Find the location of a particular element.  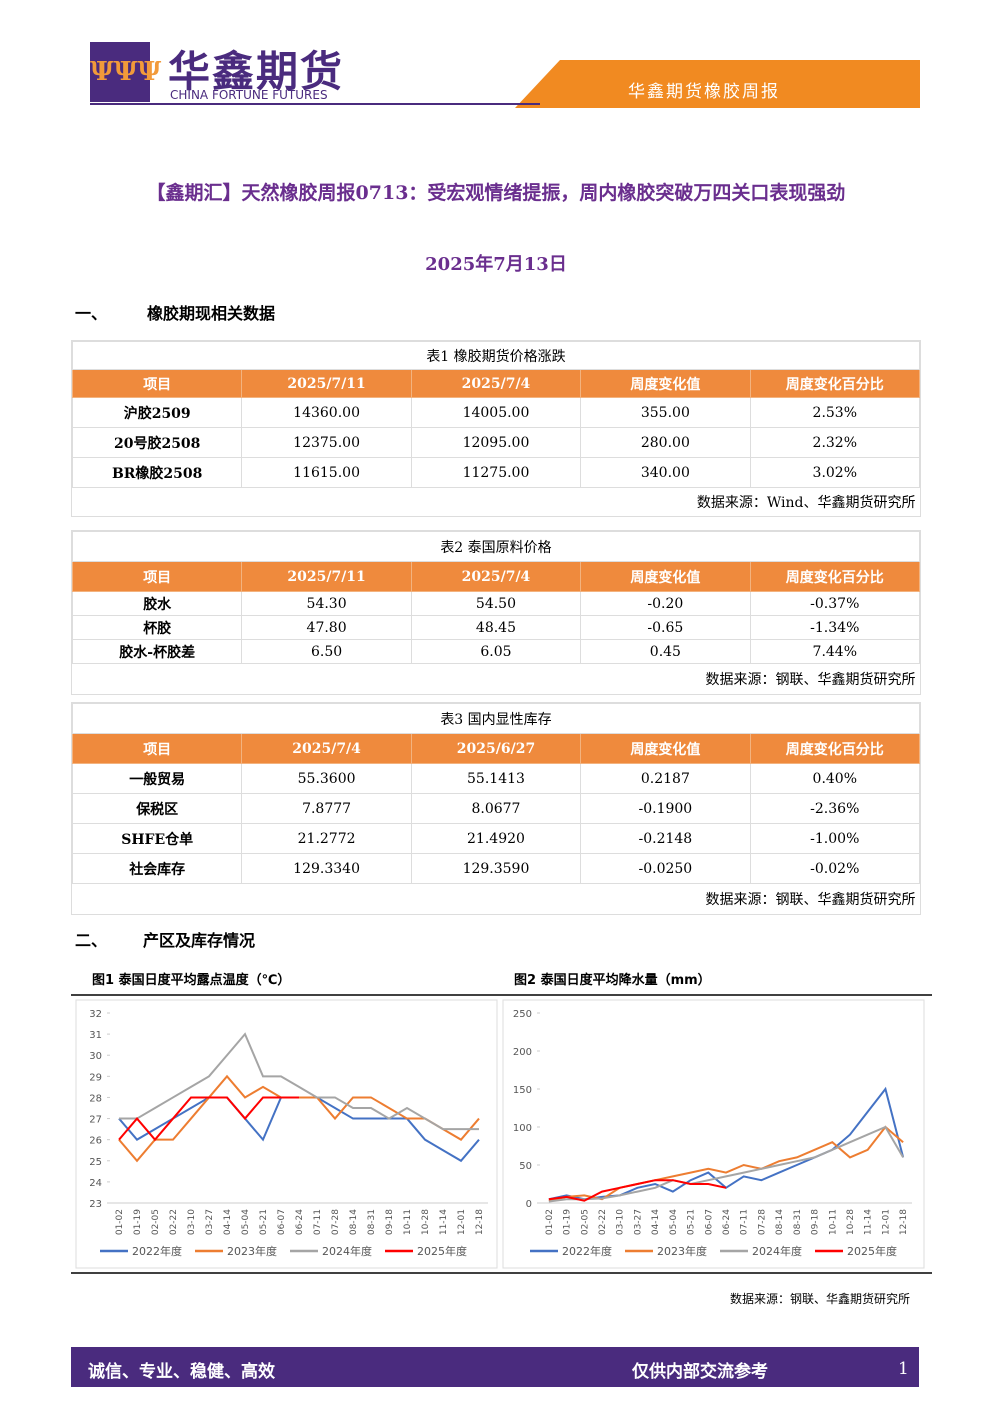

cell: -0.0250 is located at coordinates (665, 868).